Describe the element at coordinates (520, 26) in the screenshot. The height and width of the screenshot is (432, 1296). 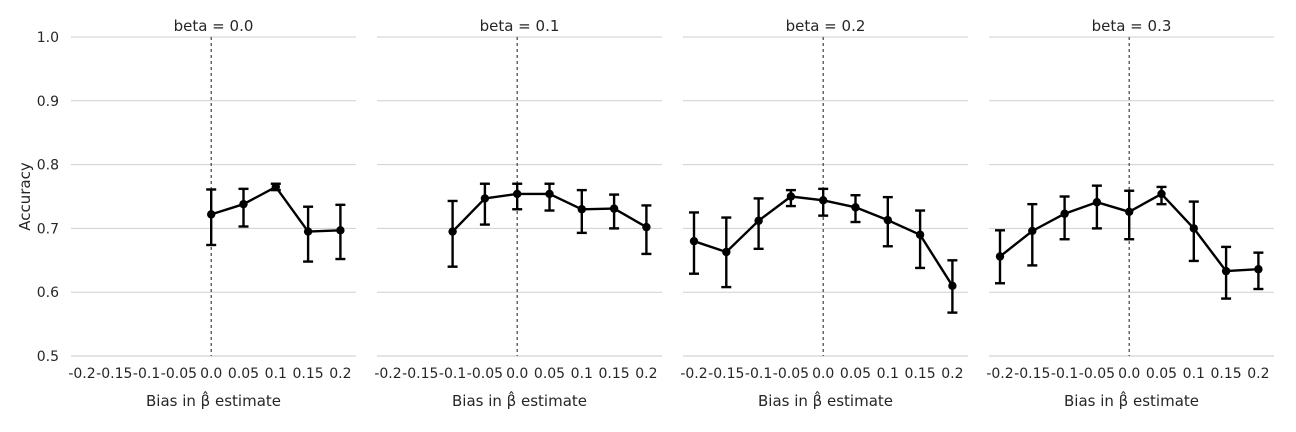
I see `panel-title: beta = 0.1` at that location.